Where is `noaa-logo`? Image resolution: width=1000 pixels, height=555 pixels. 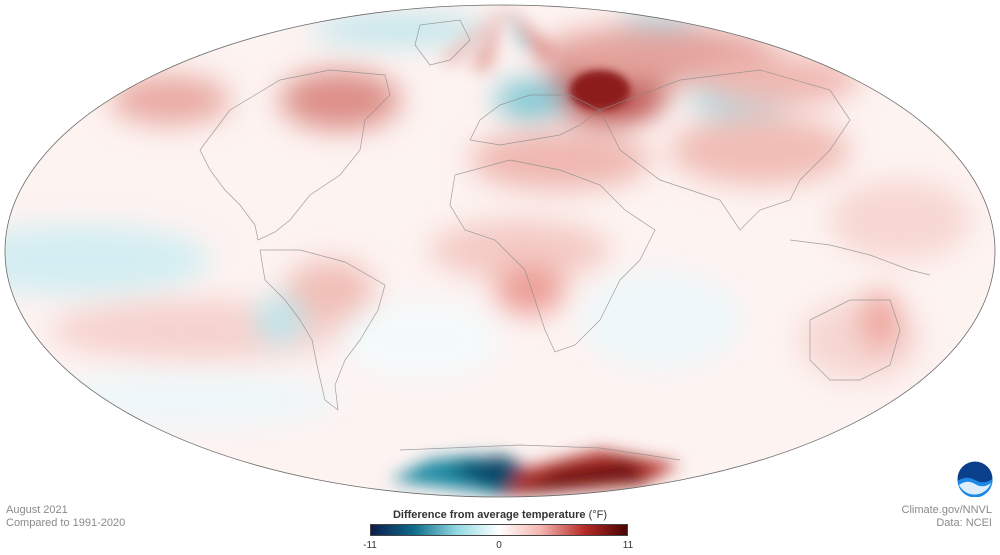 noaa-logo is located at coordinates (975, 479).